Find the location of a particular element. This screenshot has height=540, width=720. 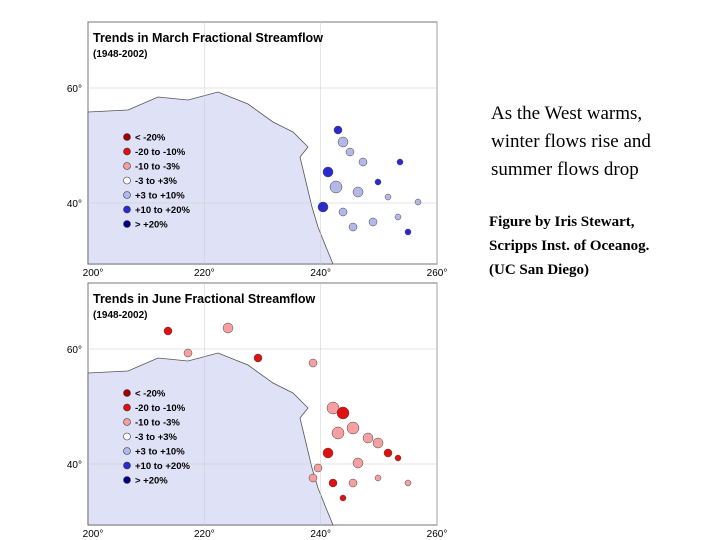

credit-line: Scripps Inst. of Oceanog. is located at coordinates (569, 246).